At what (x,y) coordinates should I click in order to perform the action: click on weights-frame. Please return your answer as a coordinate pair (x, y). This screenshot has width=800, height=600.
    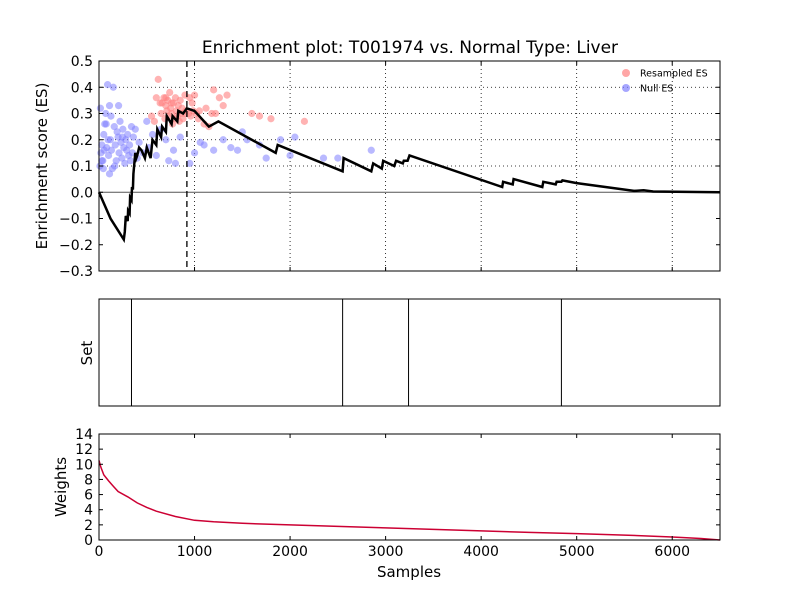
    Looking at the image, I should click on (409, 487).